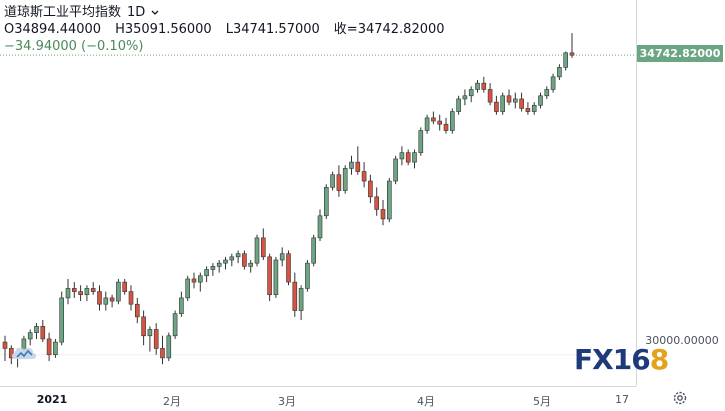 This screenshot has height=411, width=725. I want to click on gear-icon, so click(680, 398).